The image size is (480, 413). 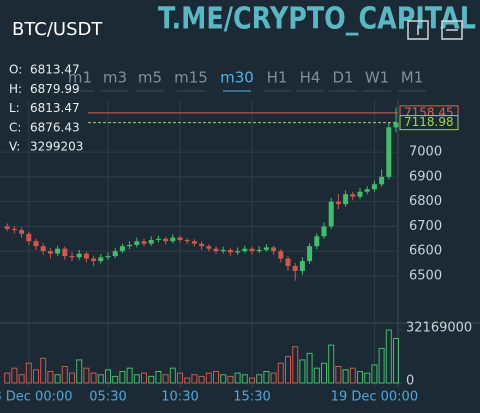 What do you see at coordinates (191, 78) in the screenshot?
I see `timeframe-tab: m15` at bounding box center [191, 78].